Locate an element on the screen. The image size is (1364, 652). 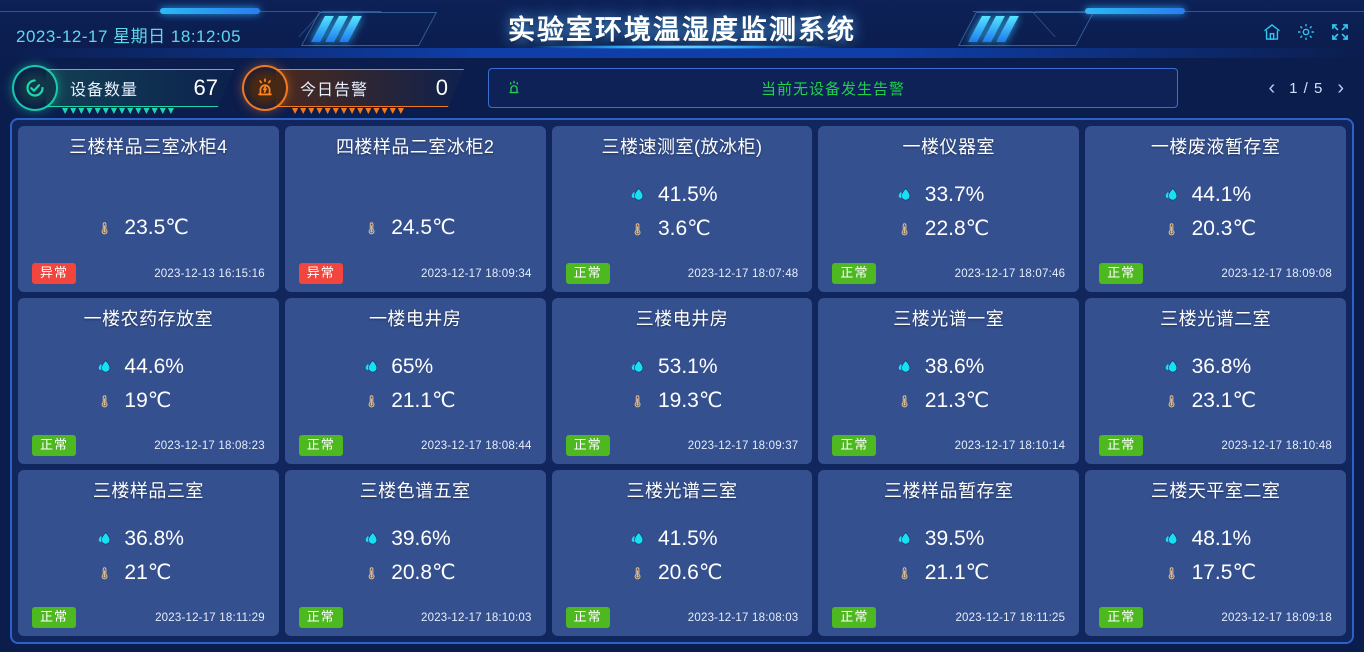
temperature-value: 3.6℃ is located at coordinates (684, 229).